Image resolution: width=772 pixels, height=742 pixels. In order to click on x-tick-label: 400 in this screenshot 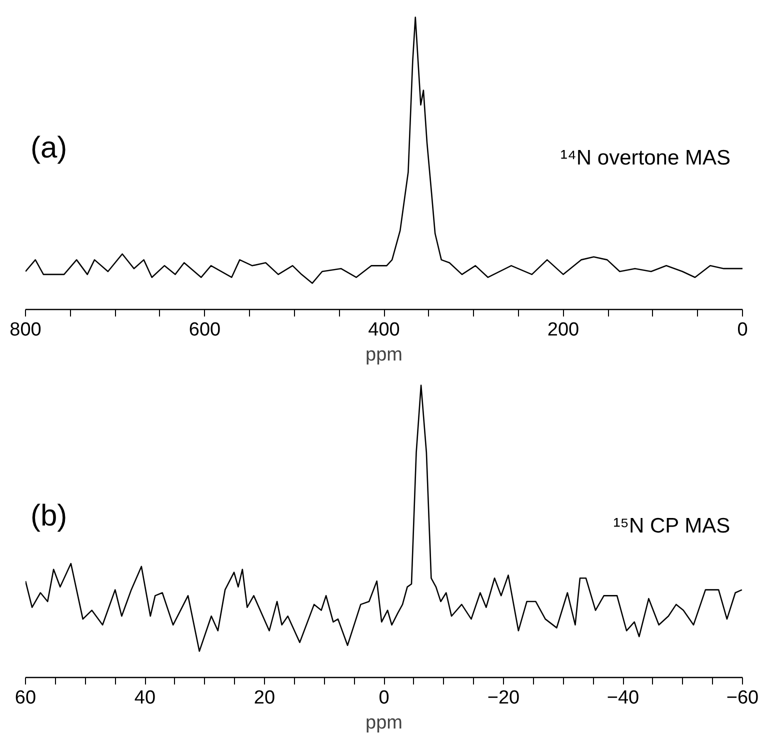, I will do `click(384, 330)`.